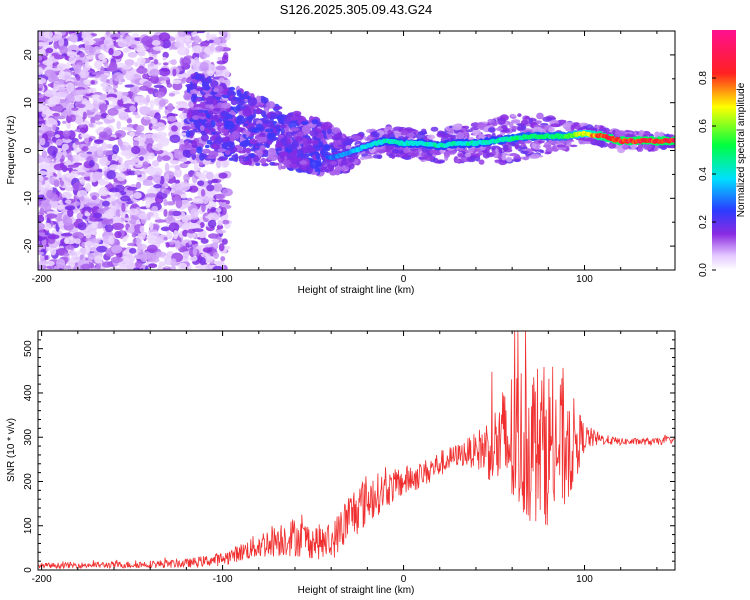 The width and height of the screenshot is (750, 600). I want to click on y-tick-label: 500, so click(28, 348).